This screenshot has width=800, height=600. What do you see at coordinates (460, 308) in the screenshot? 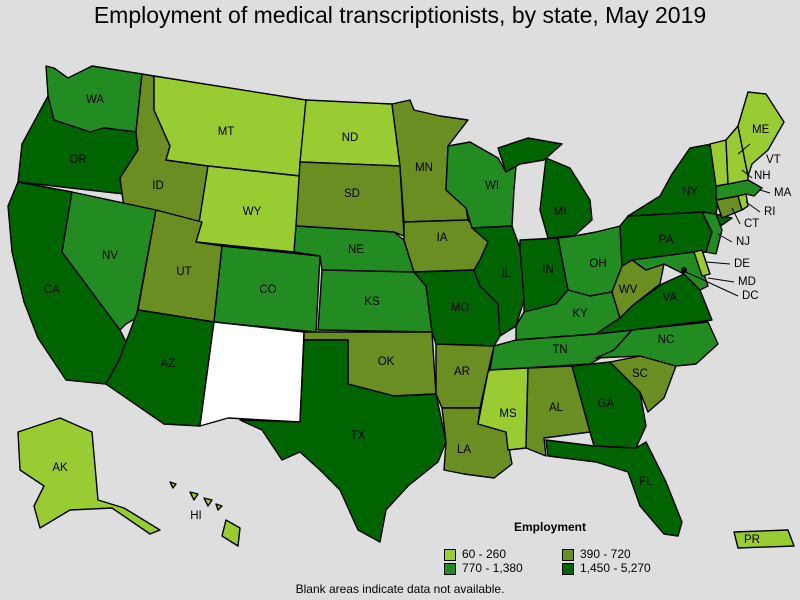
I see `state-label-MO: MO` at bounding box center [460, 308].